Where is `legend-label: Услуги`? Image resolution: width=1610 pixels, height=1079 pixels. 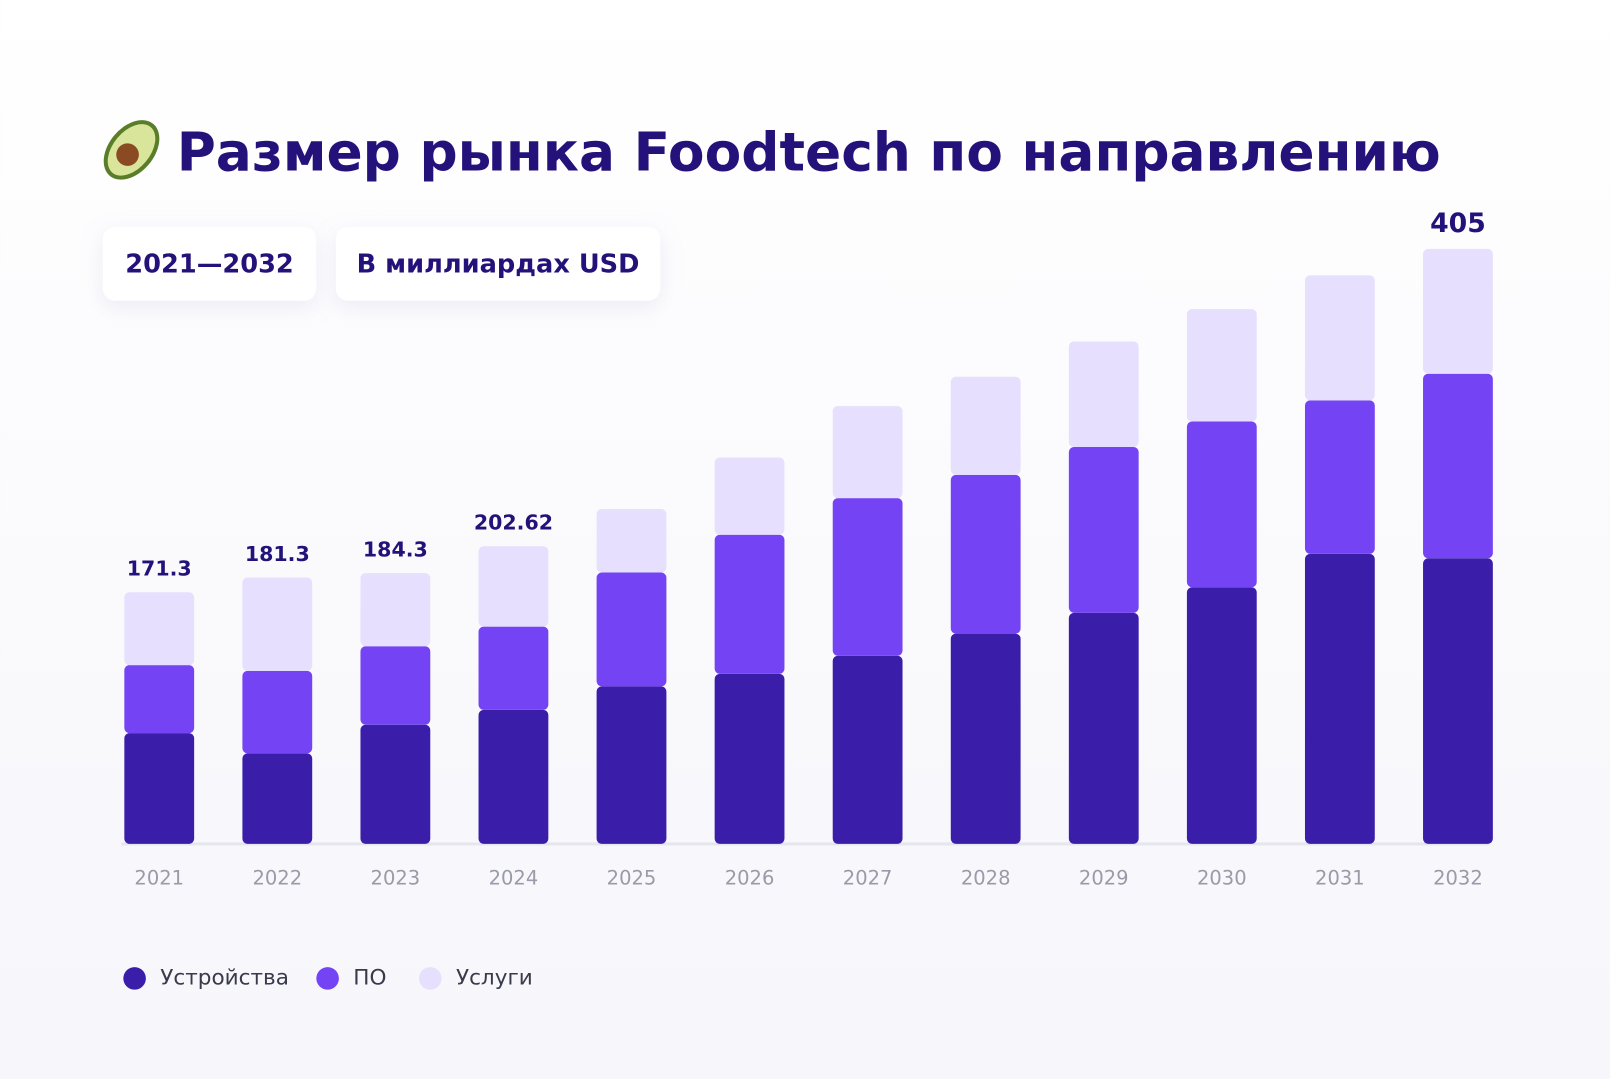 legend-label: Услуги is located at coordinates (494, 977).